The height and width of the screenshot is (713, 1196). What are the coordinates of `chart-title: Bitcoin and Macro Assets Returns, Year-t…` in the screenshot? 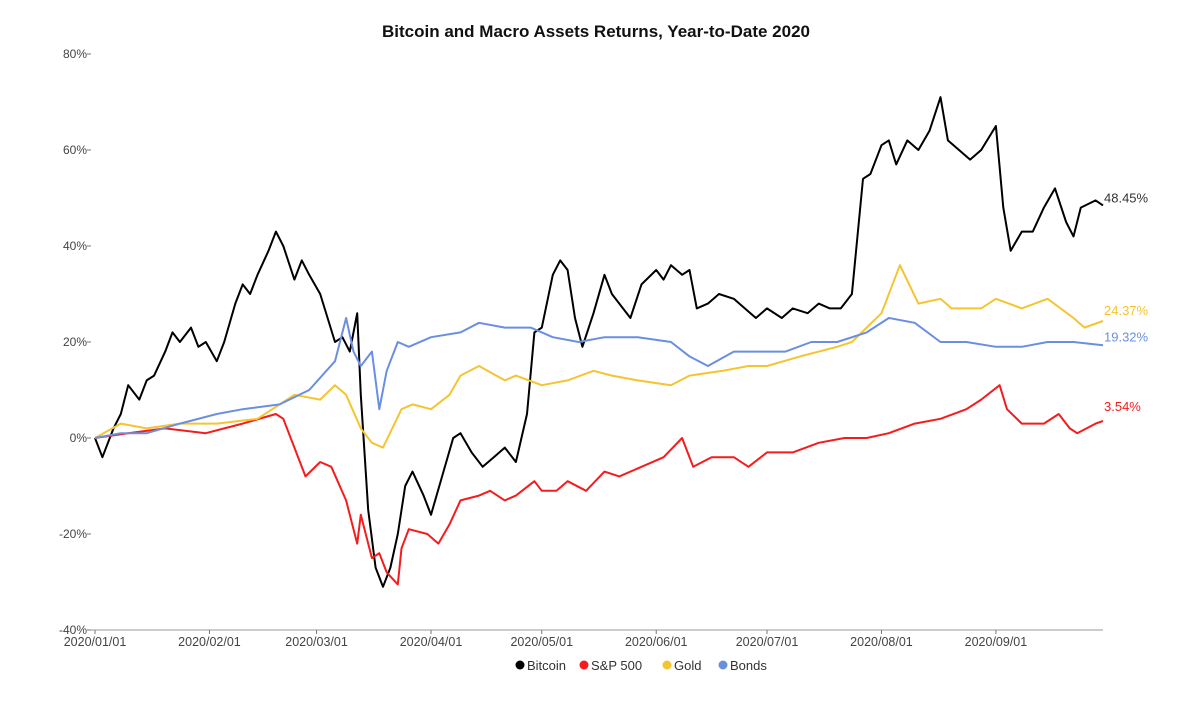 It's located at (596, 31).